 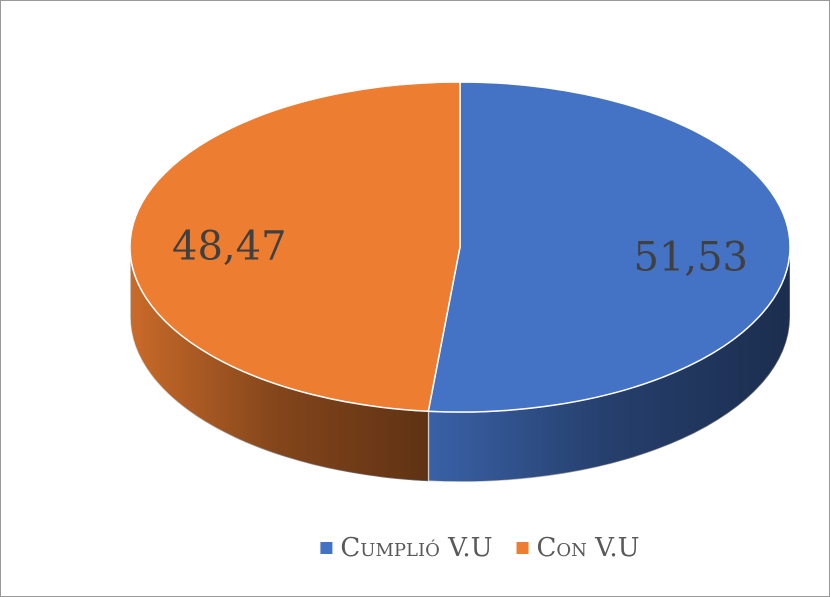 What do you see at coordinates (588, 548) in the screenshot?
I see `legend-label: Con V.U` at bounding box center [588, 548].